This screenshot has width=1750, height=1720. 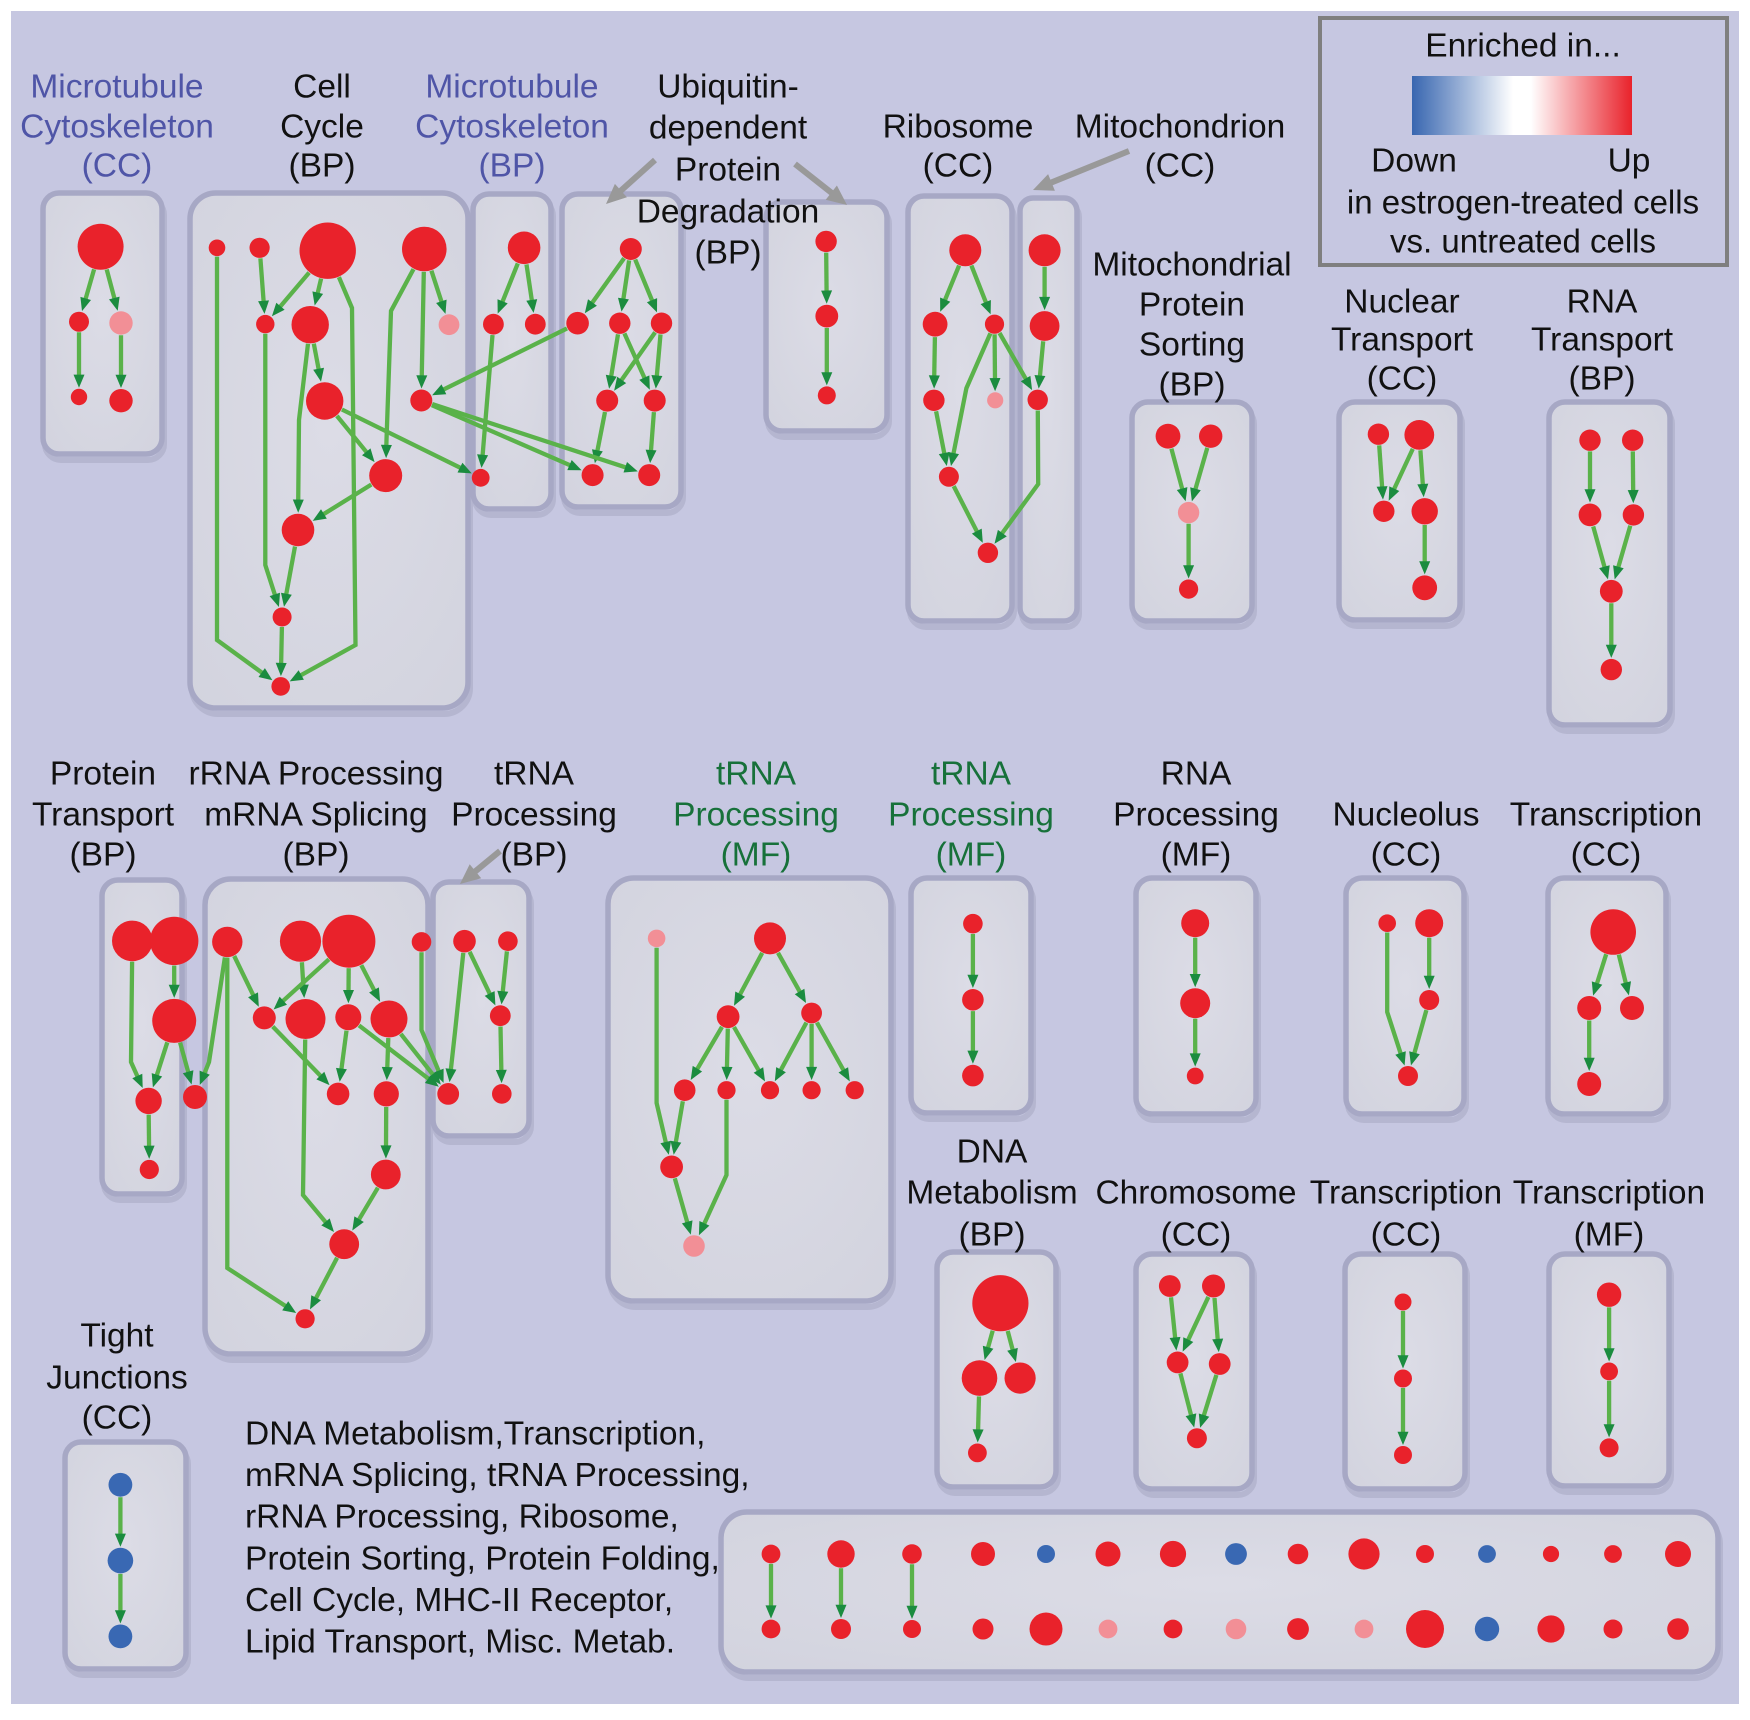 What do you see at coordinates (1191, 265) in the screenshot?
I see `svg-text: Mitochondrial` at bounding box center [1191, 265].